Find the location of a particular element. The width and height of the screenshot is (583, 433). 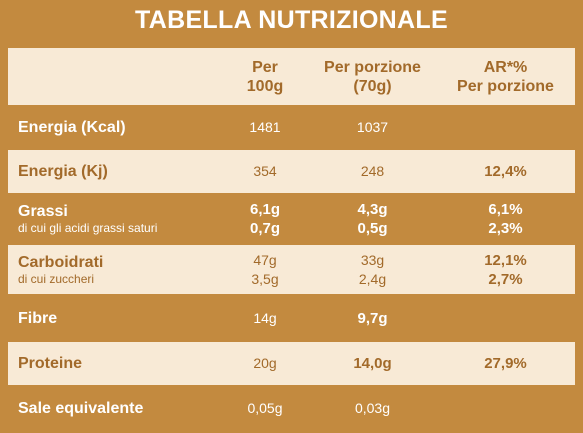

text-line: 1037 is located at coordinates (372, 127).